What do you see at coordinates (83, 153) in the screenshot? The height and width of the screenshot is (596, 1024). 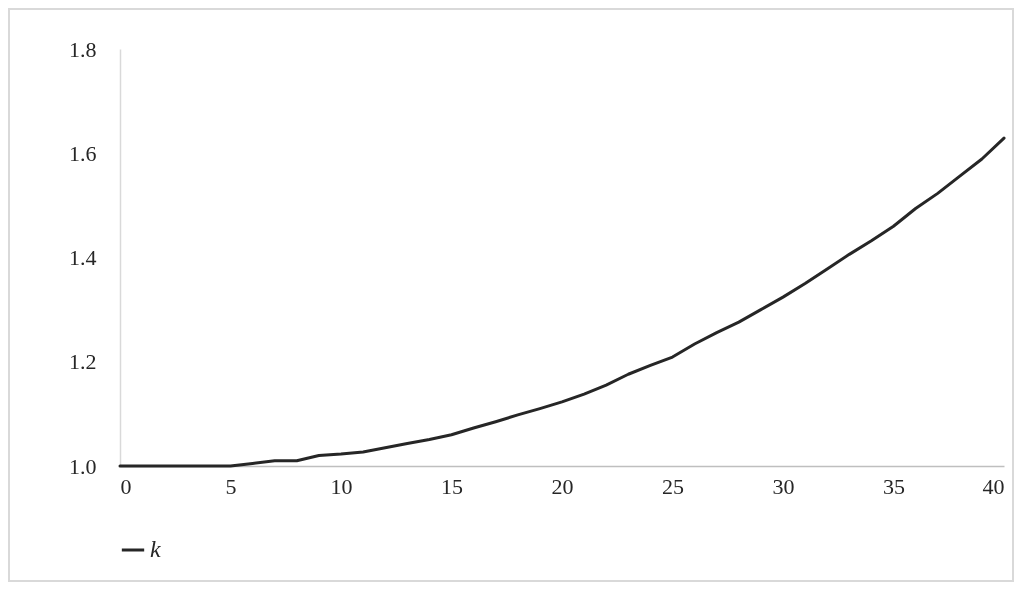 I see `y-tick-label: 1.6` at bounding box center [83, 153].